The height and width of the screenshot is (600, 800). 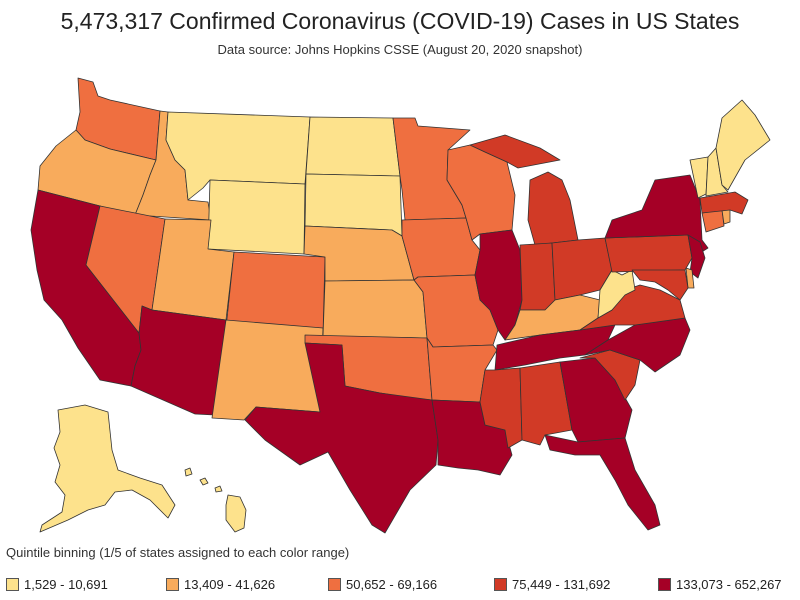 What do you see at coordinates (107, 468) in the screenshot?
I see `state-AK` at bounding box center [107, 468].